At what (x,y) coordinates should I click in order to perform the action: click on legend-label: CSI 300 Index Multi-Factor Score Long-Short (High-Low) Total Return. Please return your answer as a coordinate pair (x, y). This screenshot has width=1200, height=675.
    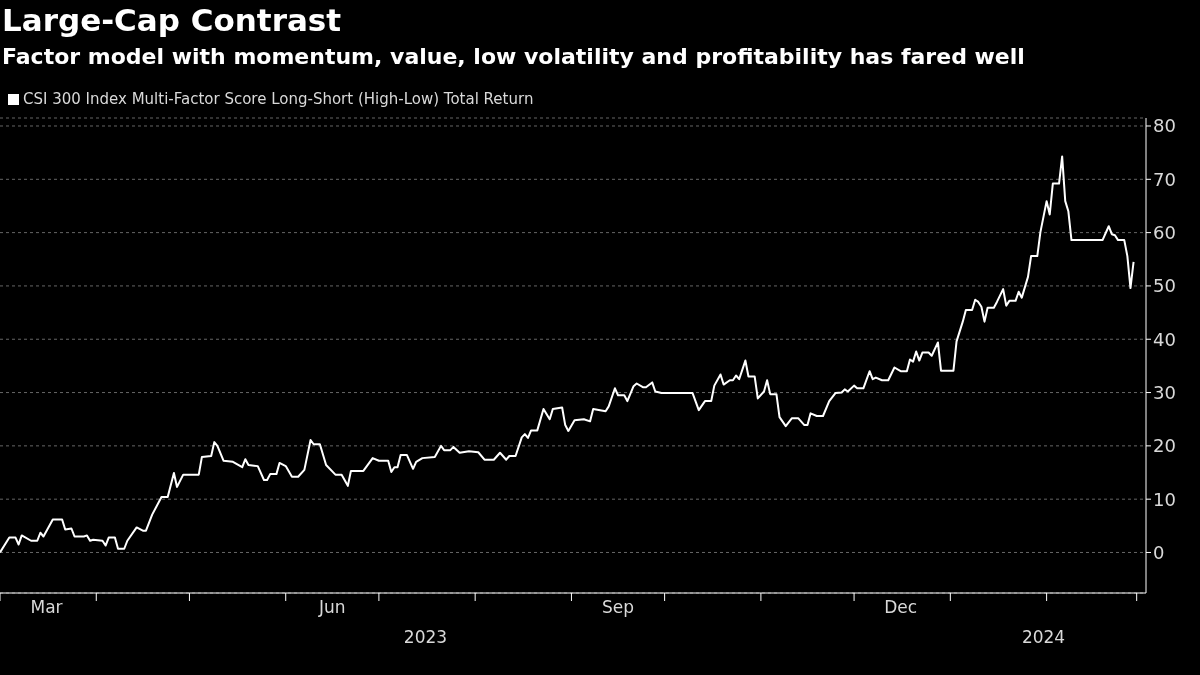
    Looking at the image, I should click on (278, 99).